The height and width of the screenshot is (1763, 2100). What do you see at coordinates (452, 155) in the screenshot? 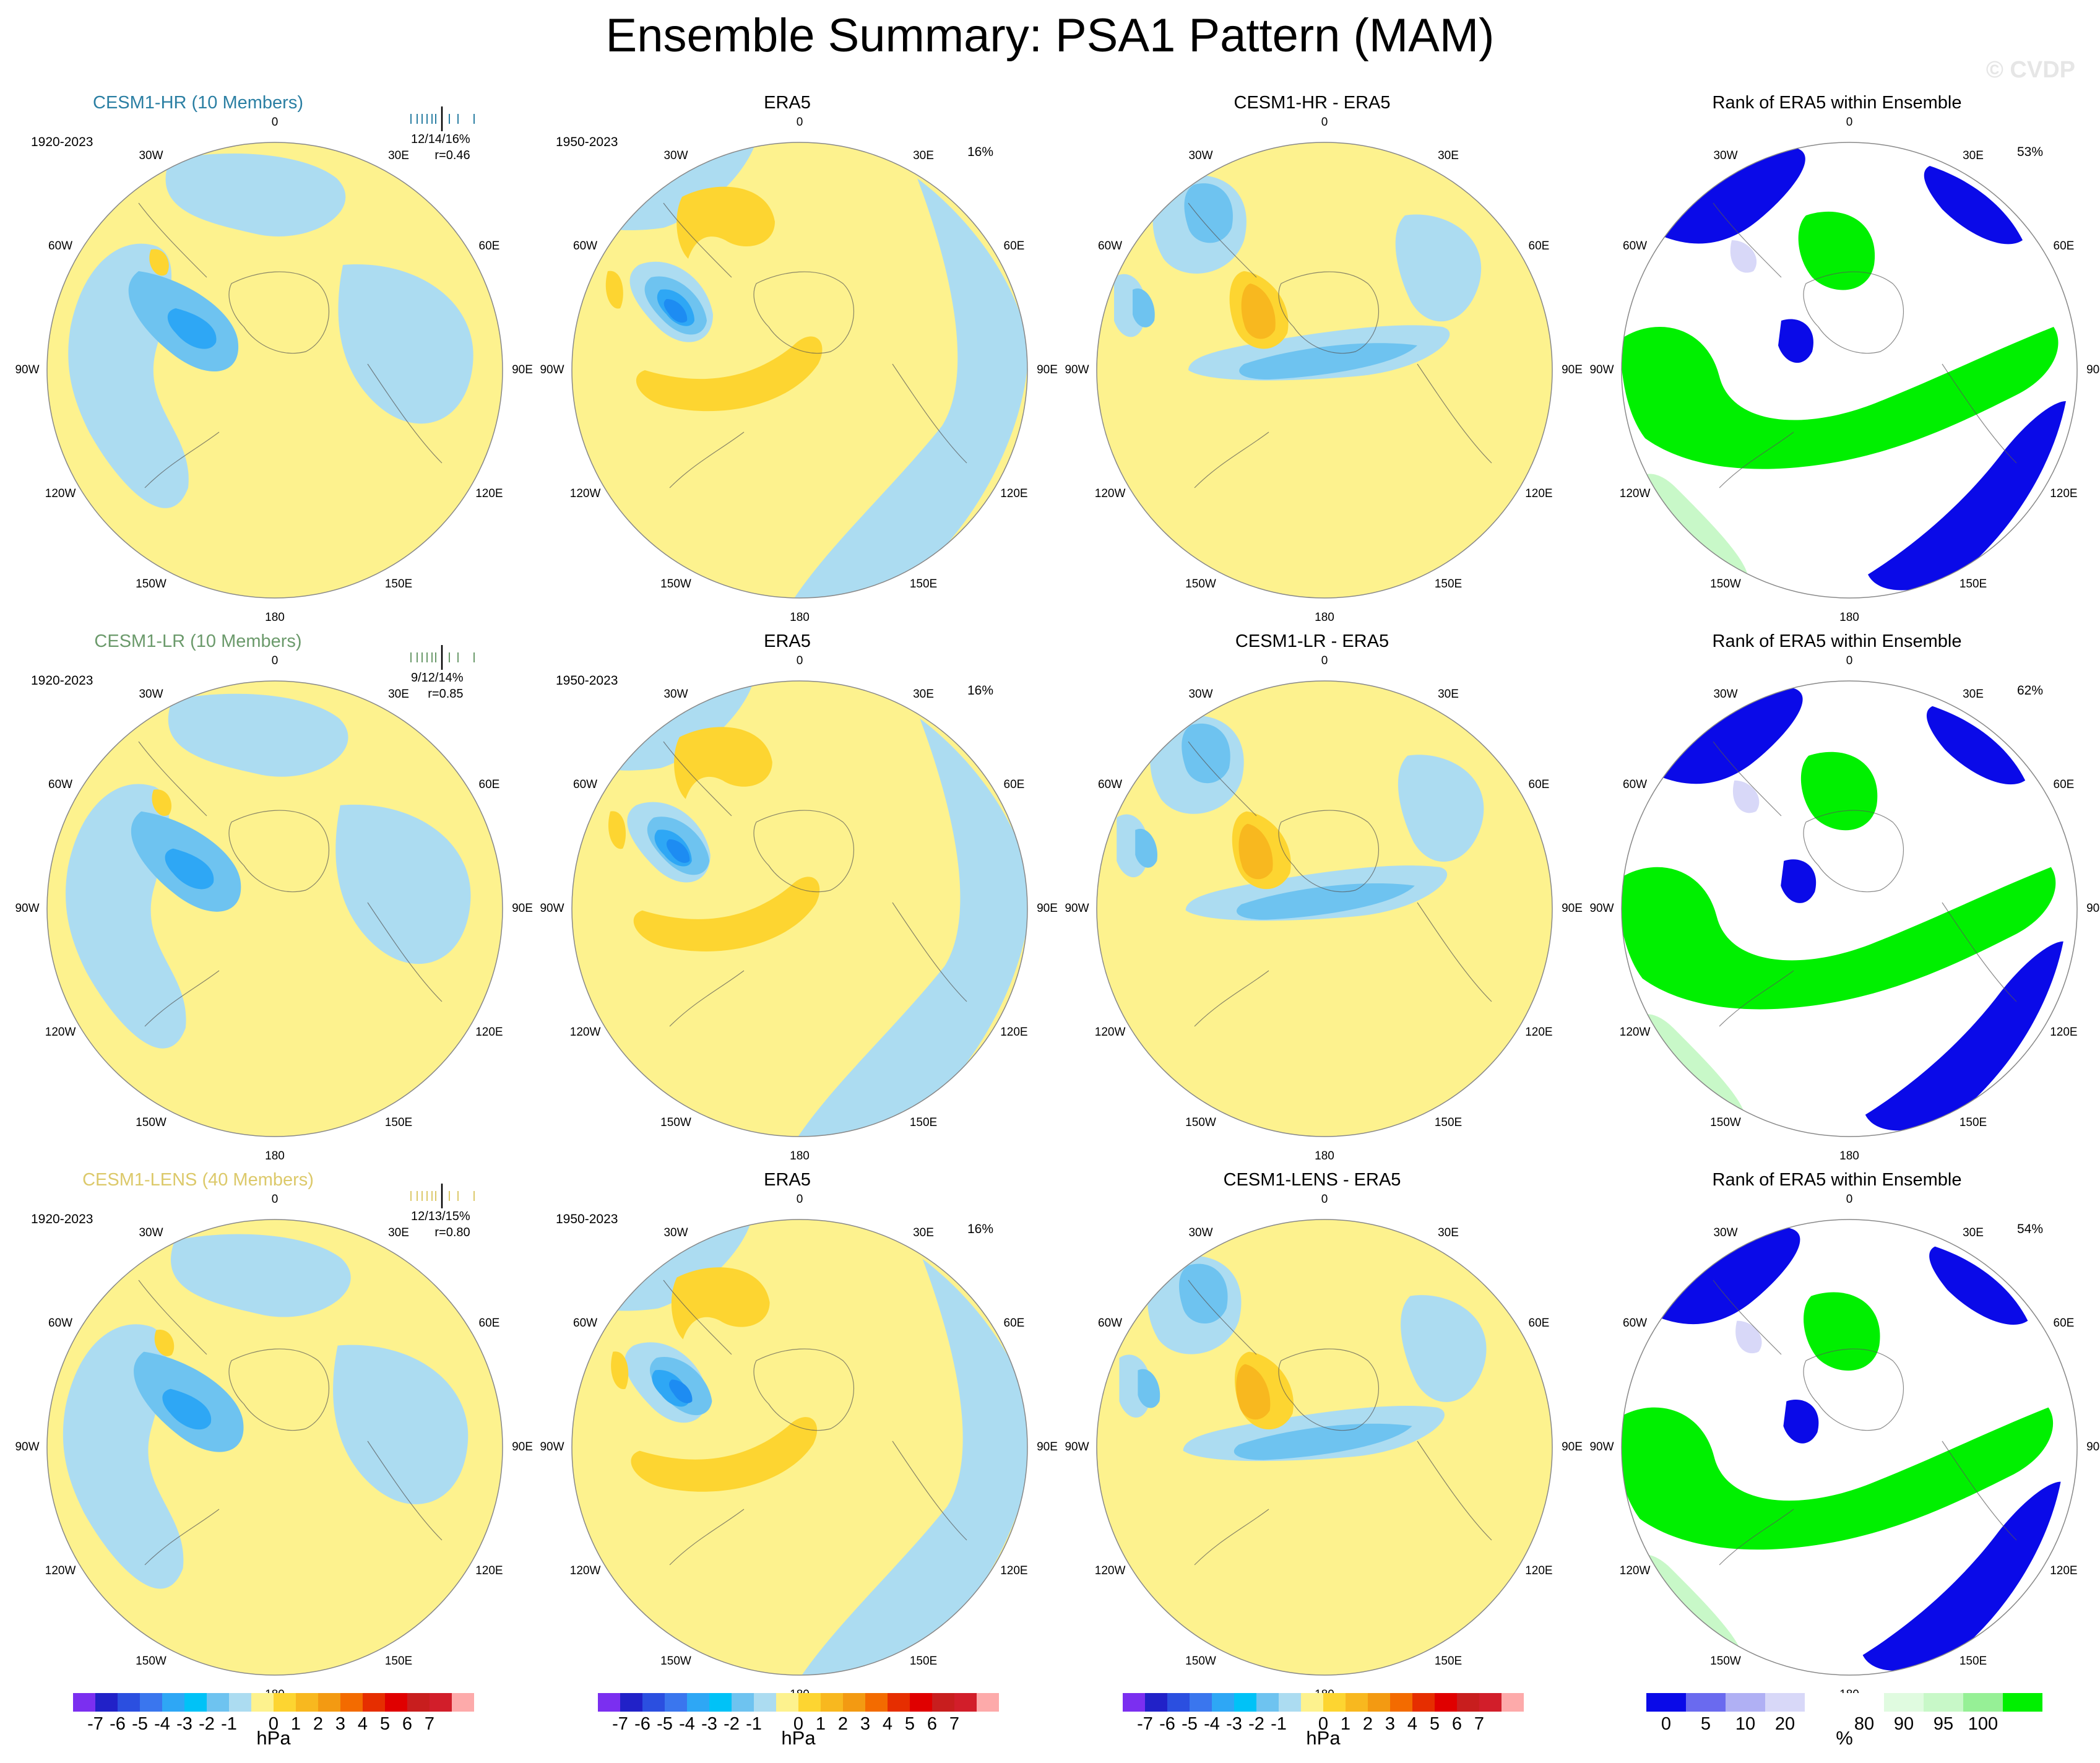
I see `pattern-correlation: r=0.46` at bounding box center [452, 155].